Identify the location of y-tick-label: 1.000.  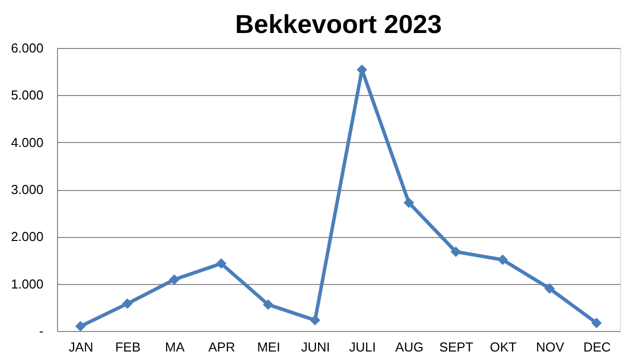
(27, 284).